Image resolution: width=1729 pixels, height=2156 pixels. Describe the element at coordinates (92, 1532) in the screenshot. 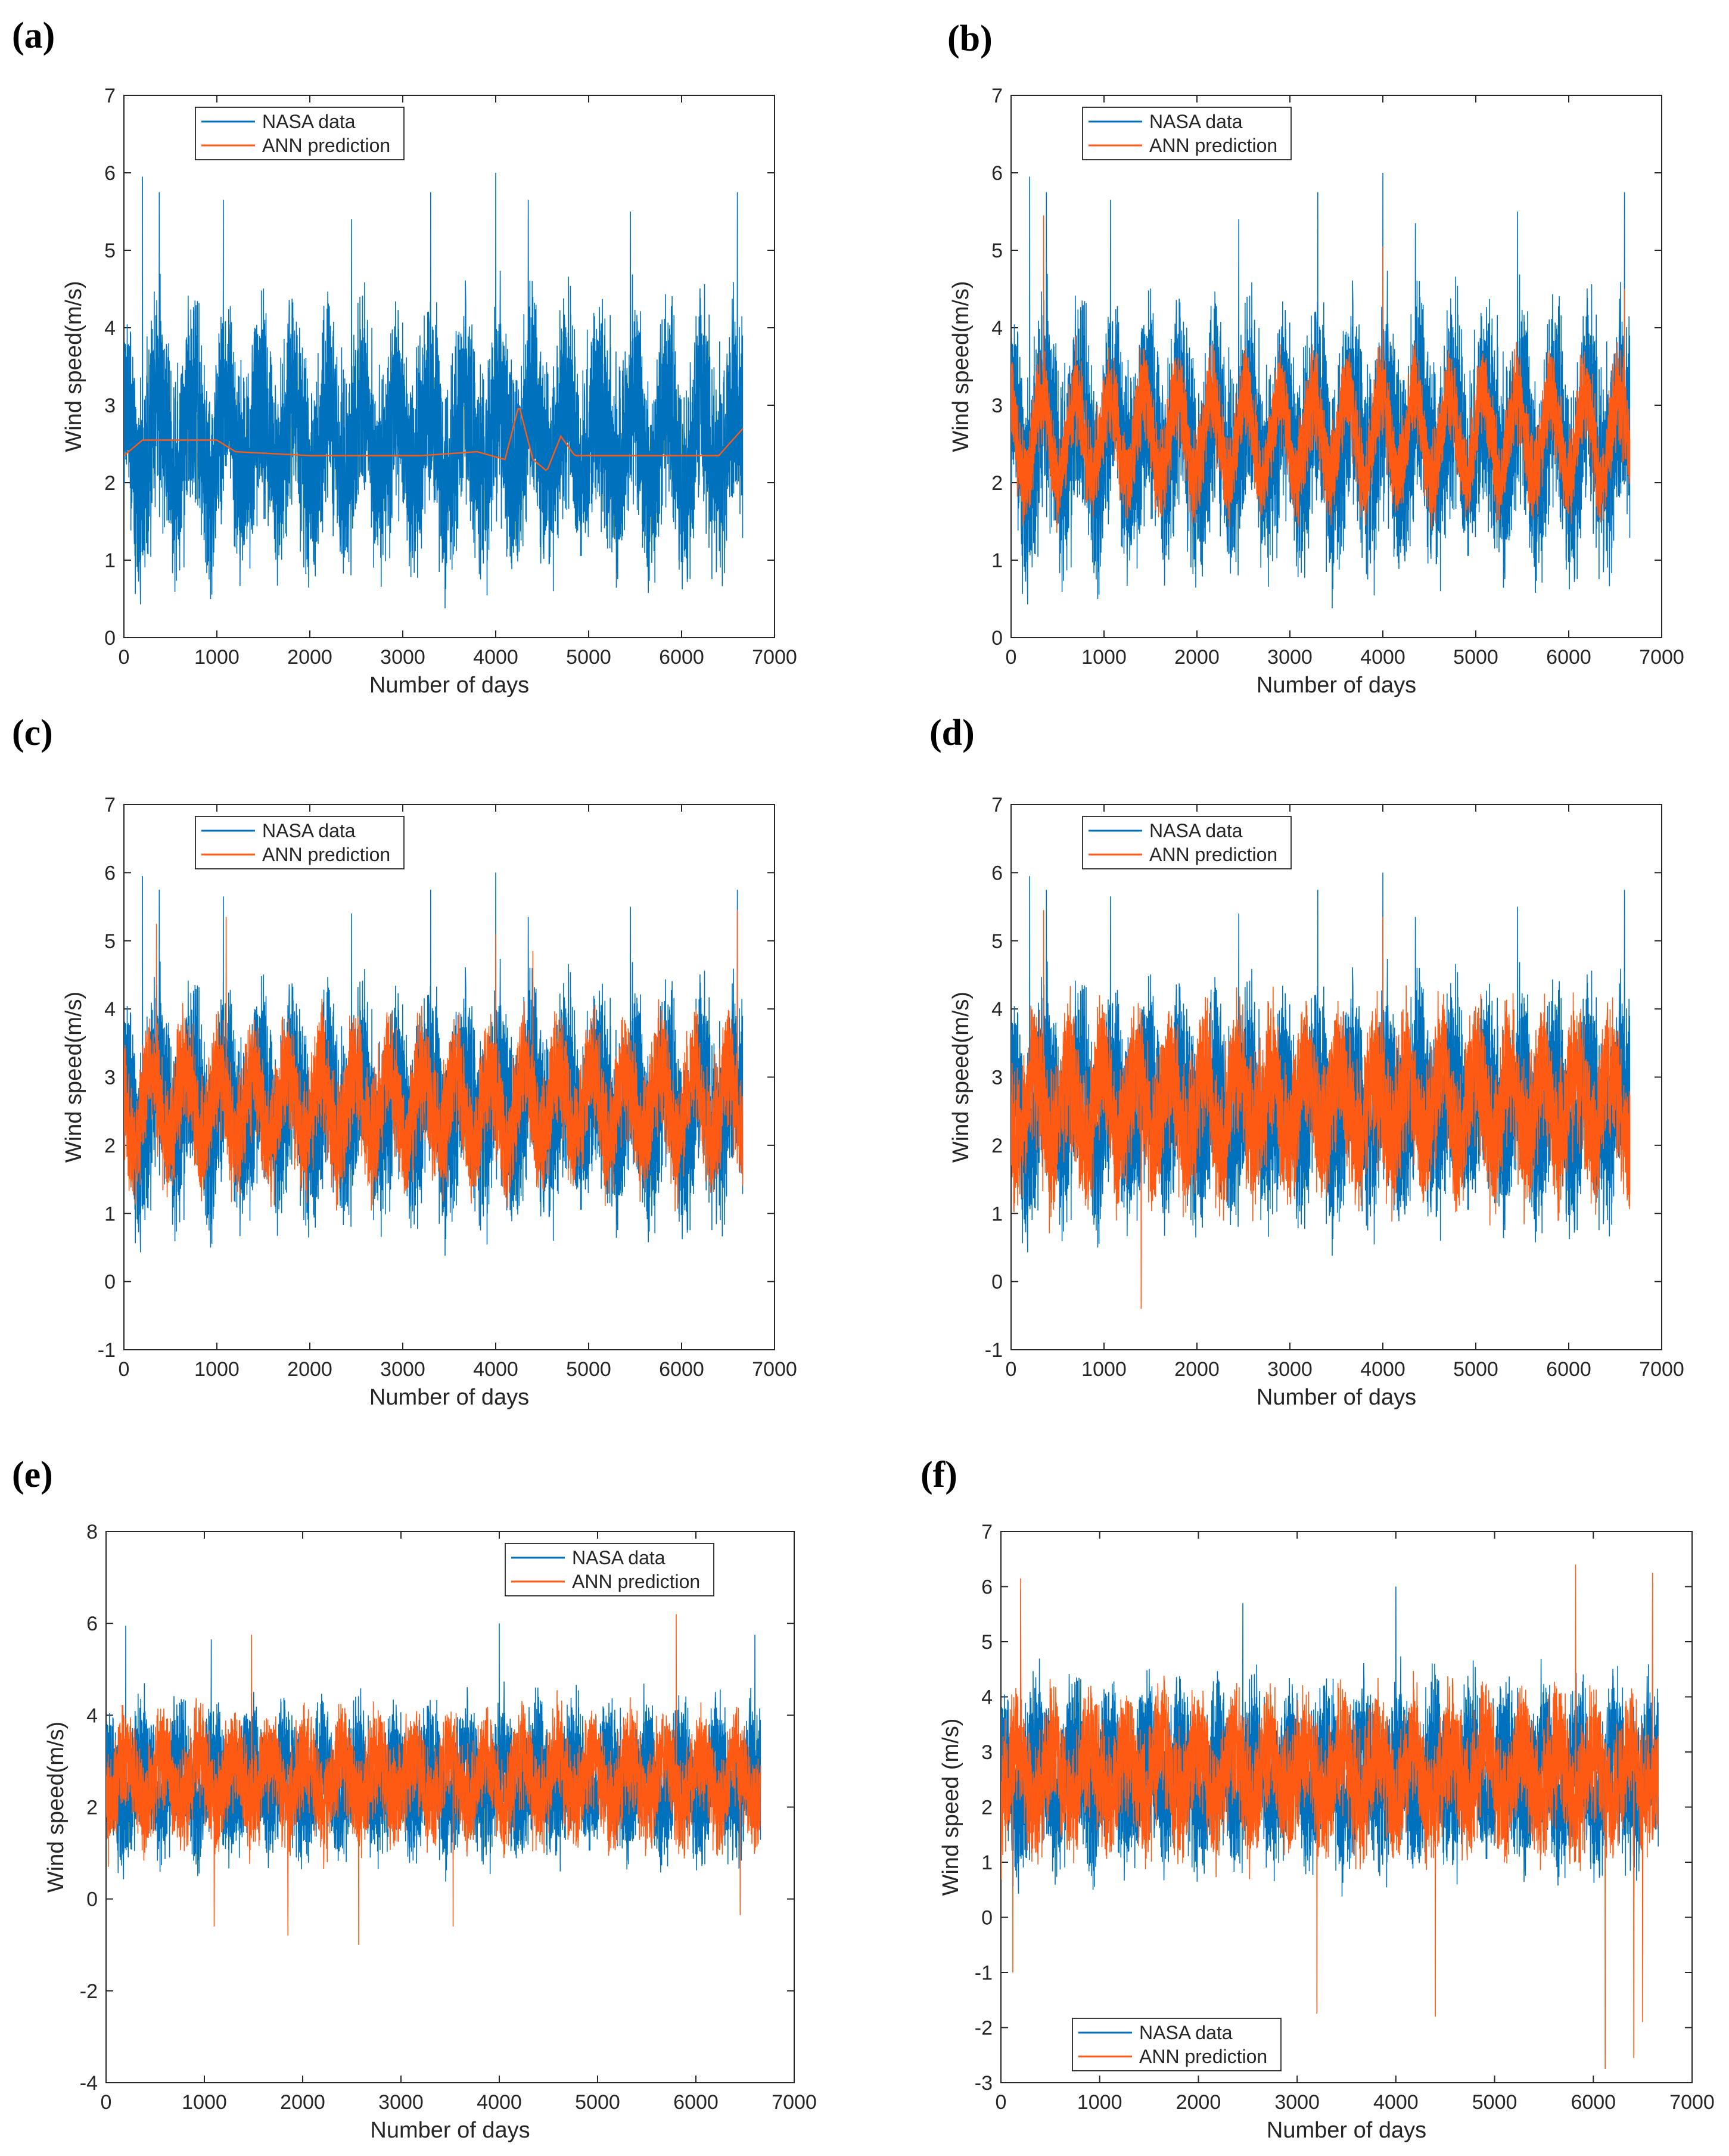

I see `y-tick-label: 8` at that location.